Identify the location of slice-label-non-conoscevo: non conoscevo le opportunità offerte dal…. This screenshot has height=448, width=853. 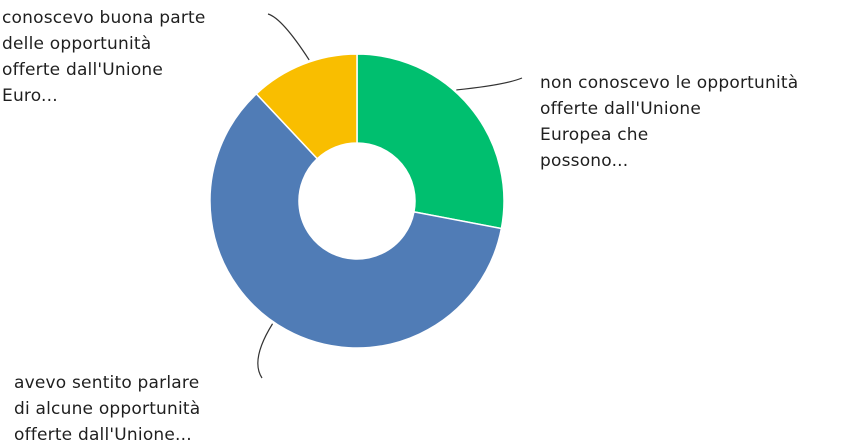
(669, 122).